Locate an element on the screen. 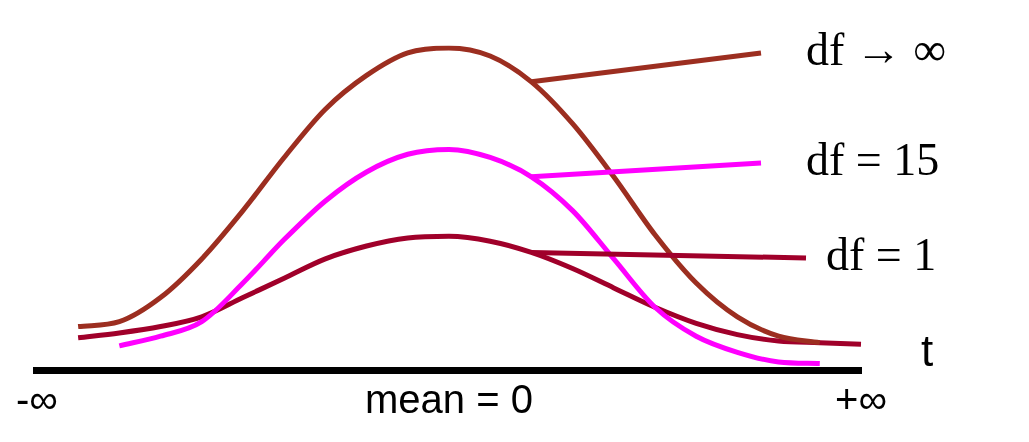  x-axis-title: t is located at coordinates (927, 351).